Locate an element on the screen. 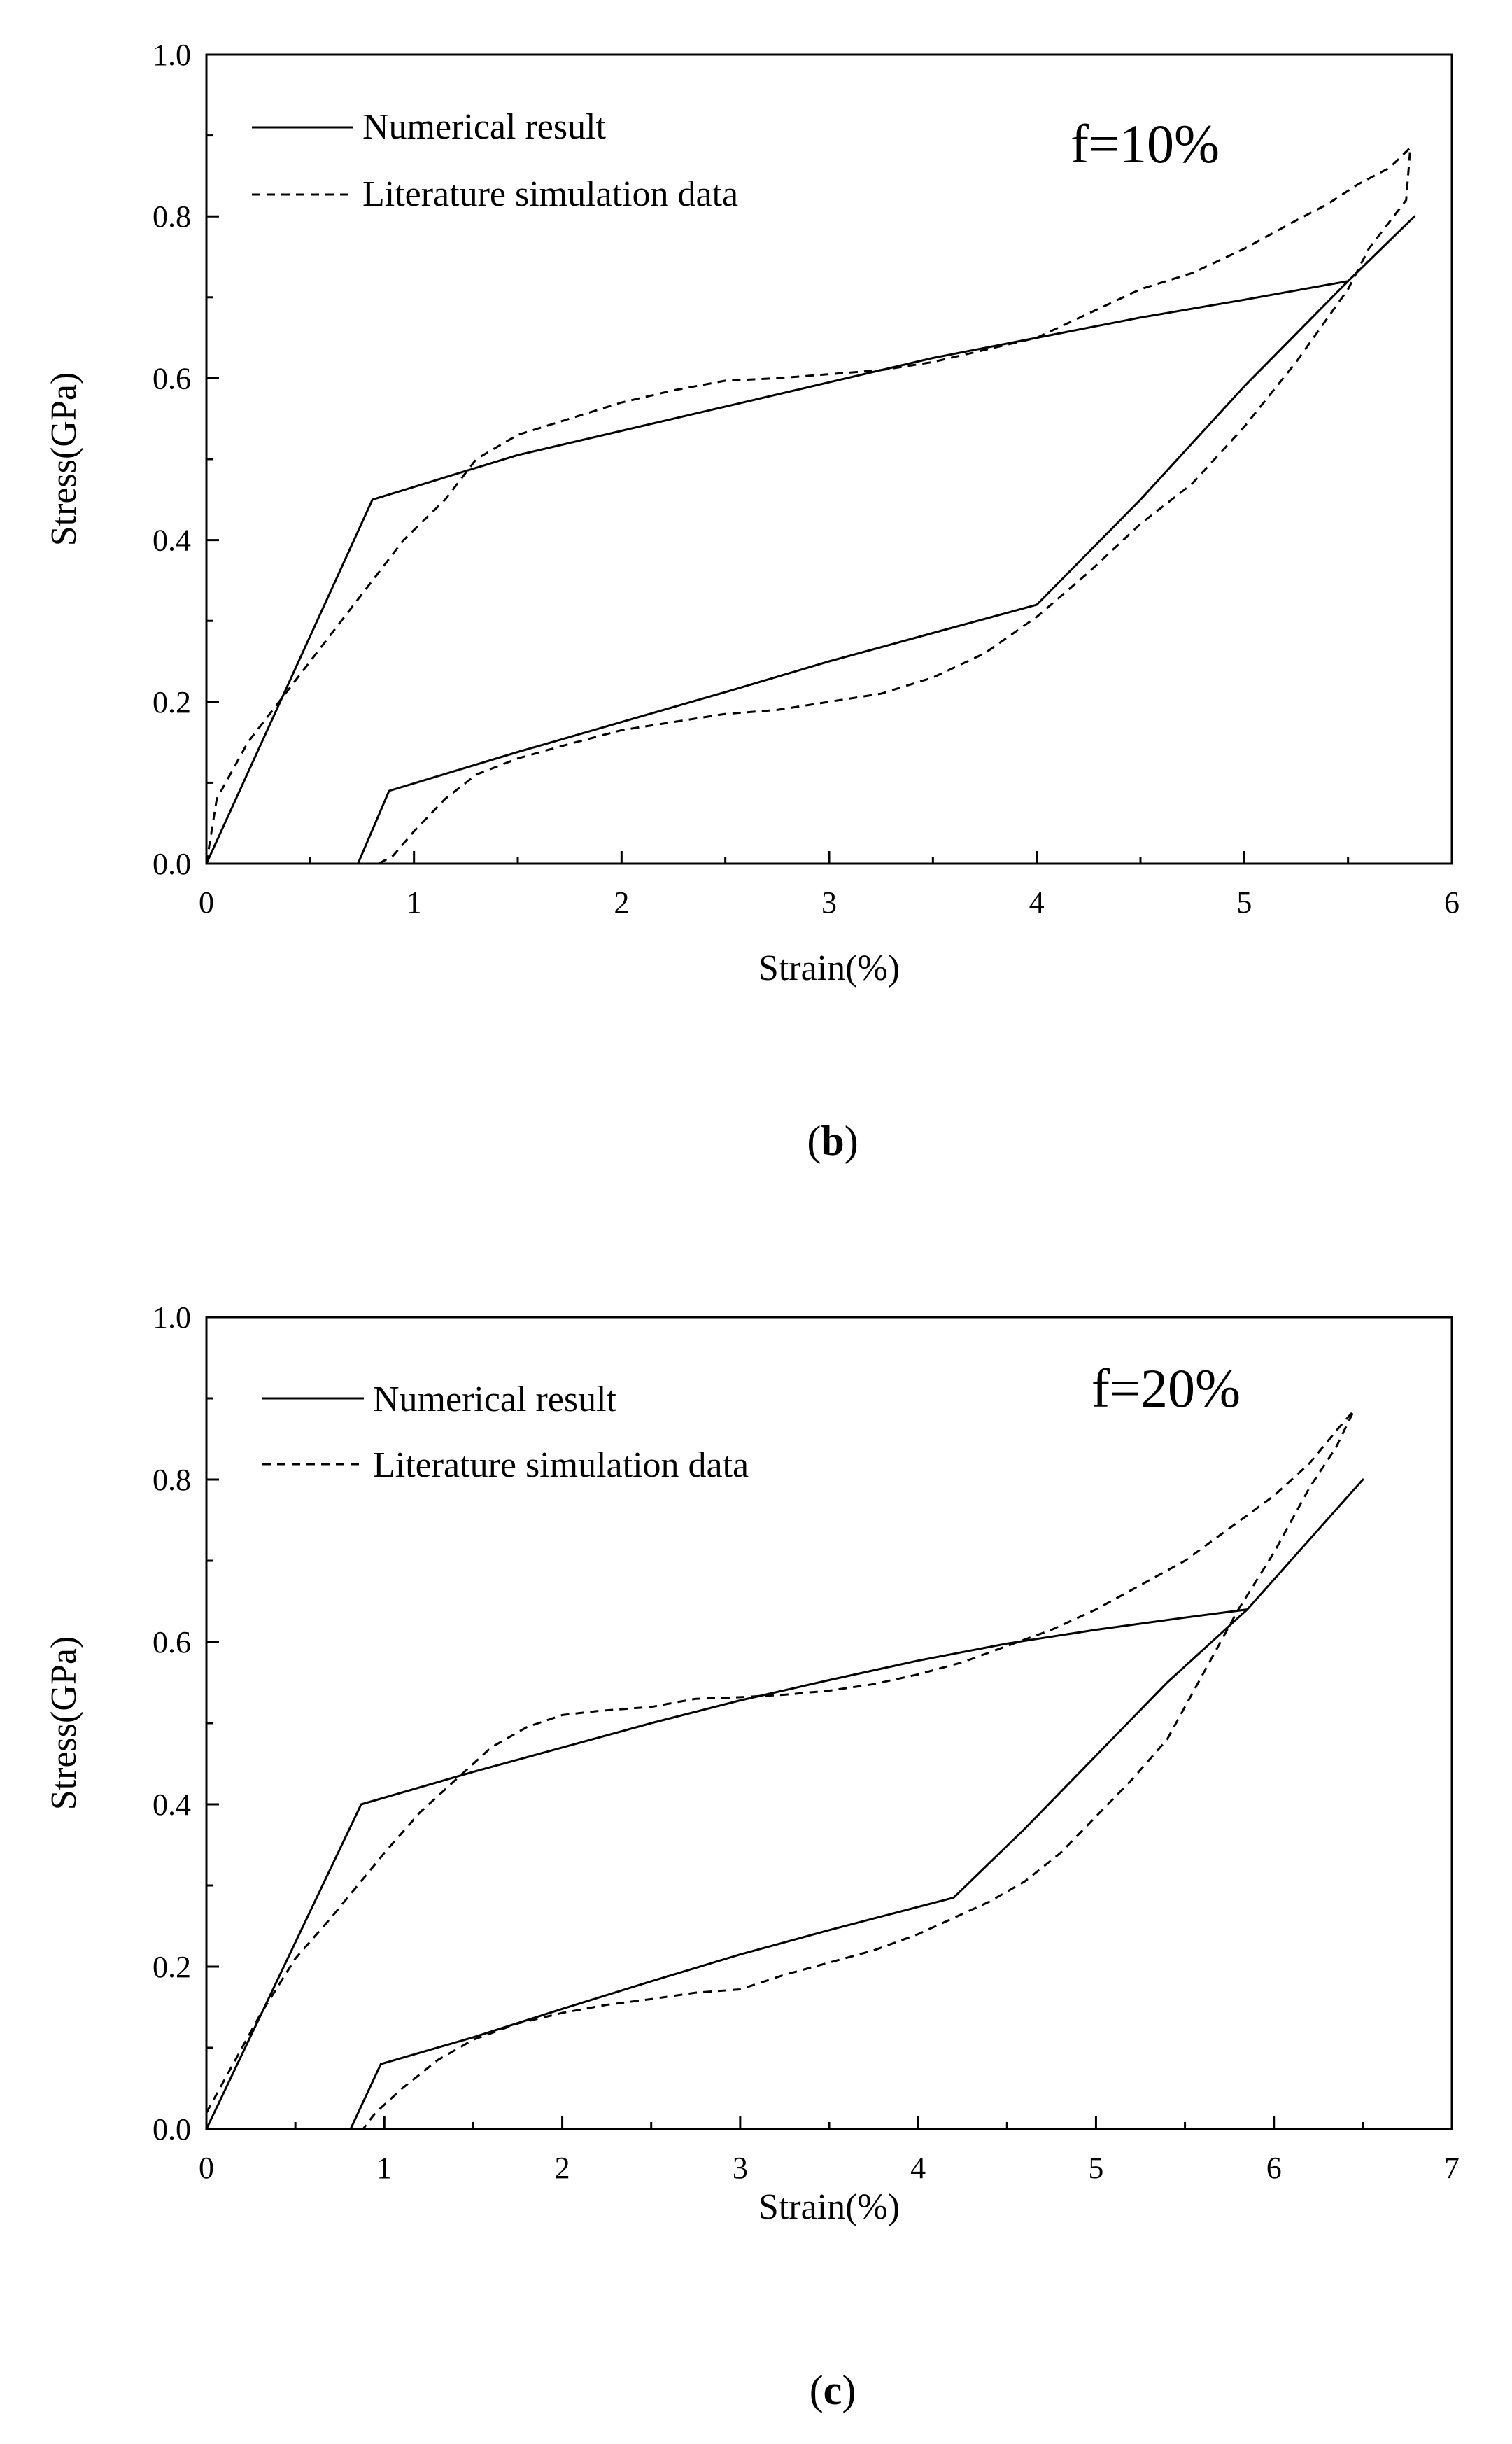 The height and width of the screenshot is (2444, 1512). y-tick-label-c: 0.6 is located at coordinates (172, 1642).